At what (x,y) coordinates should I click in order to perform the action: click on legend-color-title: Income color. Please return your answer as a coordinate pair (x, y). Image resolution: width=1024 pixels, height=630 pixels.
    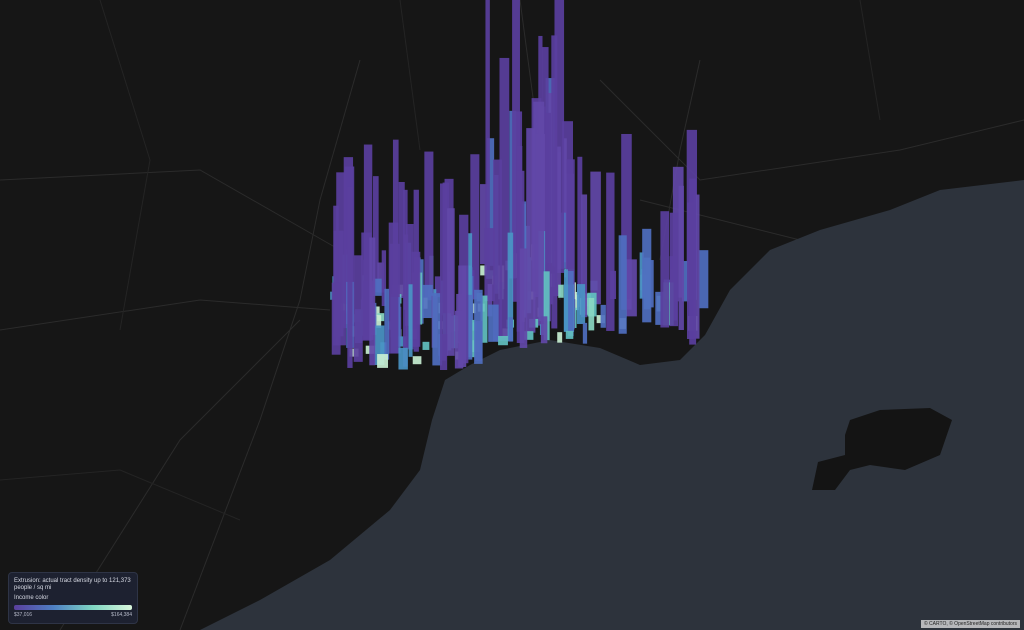
    Looking at the image, I should click on (31, 598).